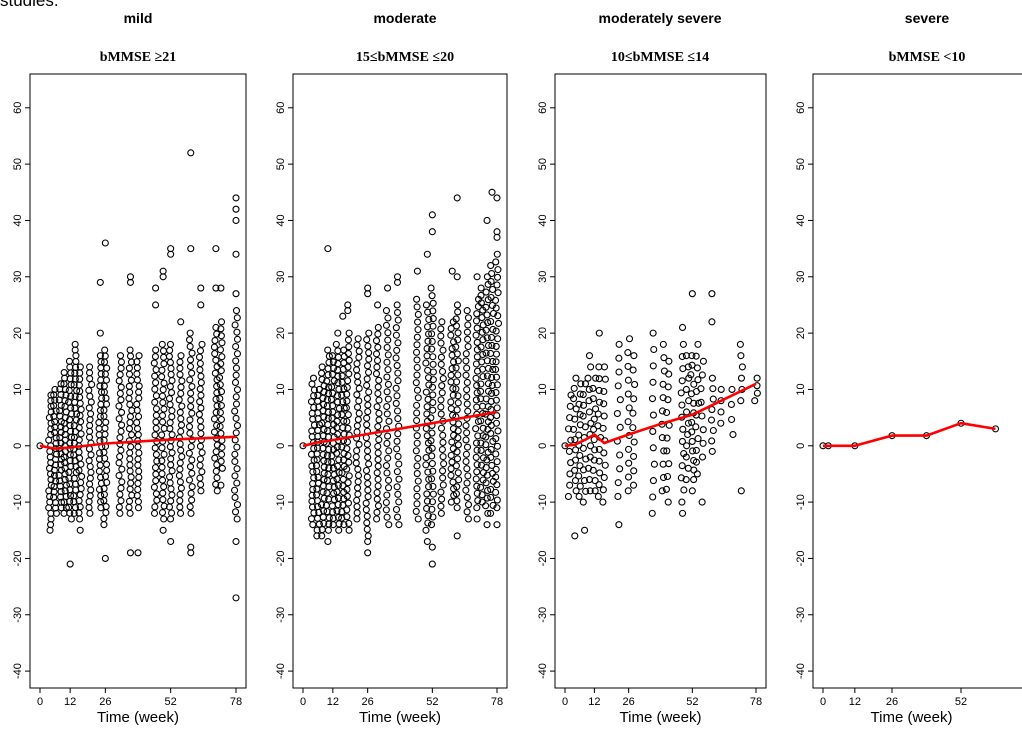 This screenshot has height=731, width=1022. What do you see at coordinates (281, 164) in the screenshot?
I see `y-tick-label: 50` at bounding box center [281, 164].